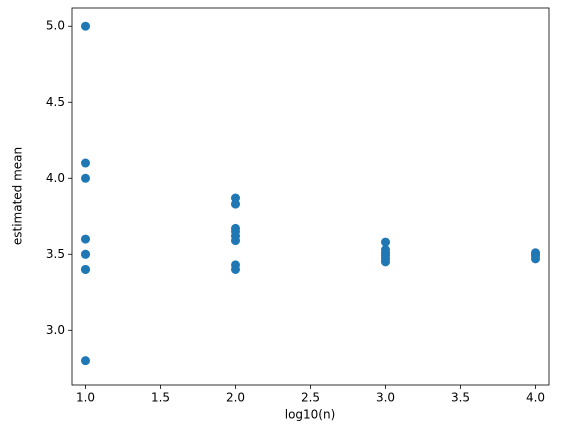 The image size is (567, 436). Describe the element at coordinates (55, 254) in the screenshot. I see `y-tick-label: 3.5` at that location.